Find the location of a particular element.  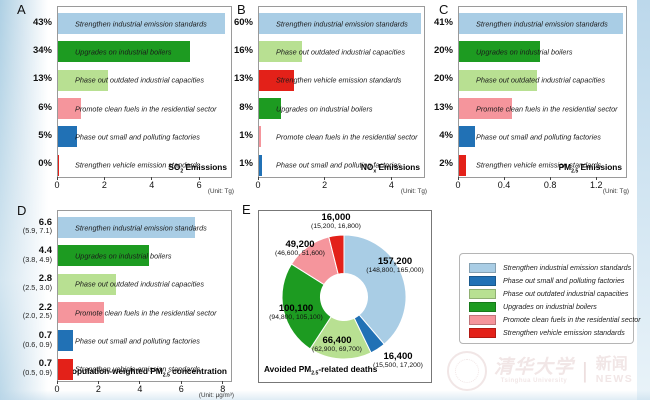

axis-title-sub: 2 is located at coordinates (182, 172).